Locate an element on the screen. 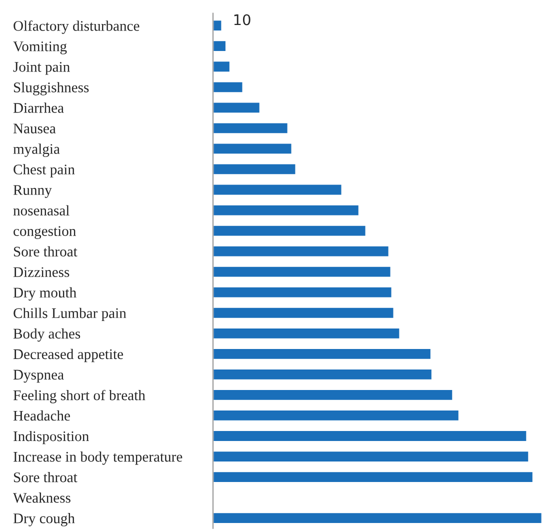 This screenshot has height=531, width=542. y-tick-label: Sluggishness is located at coordinates (51, 89).